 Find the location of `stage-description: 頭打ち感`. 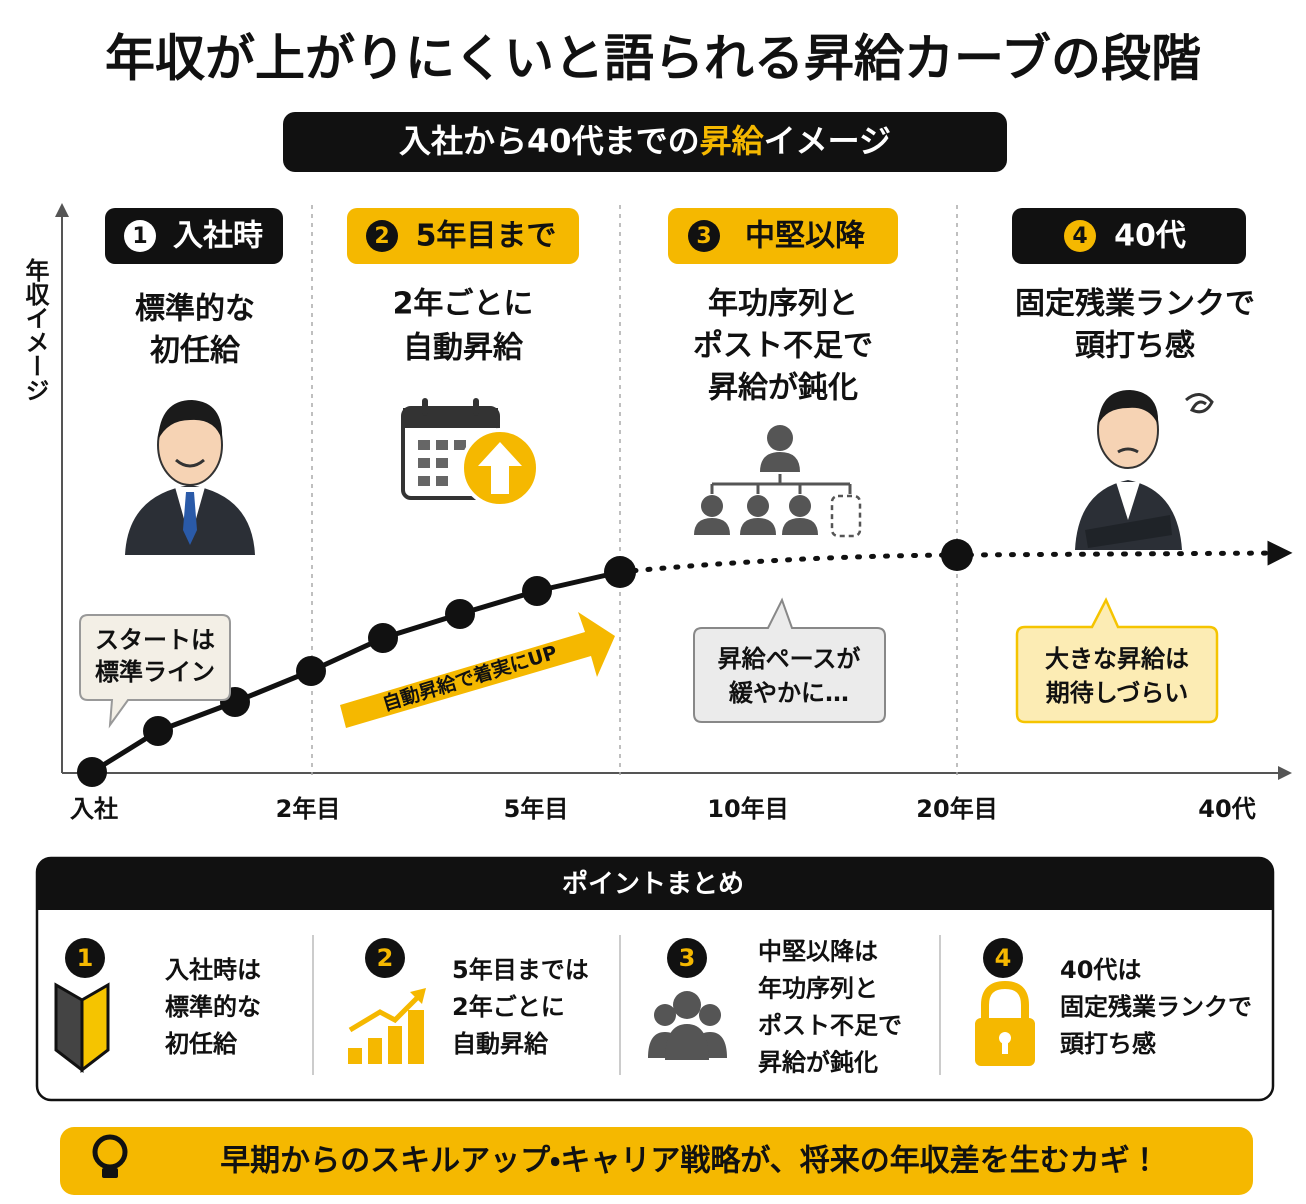

stage-description: 頭打ち感 is located at coordinates (1135, 346).